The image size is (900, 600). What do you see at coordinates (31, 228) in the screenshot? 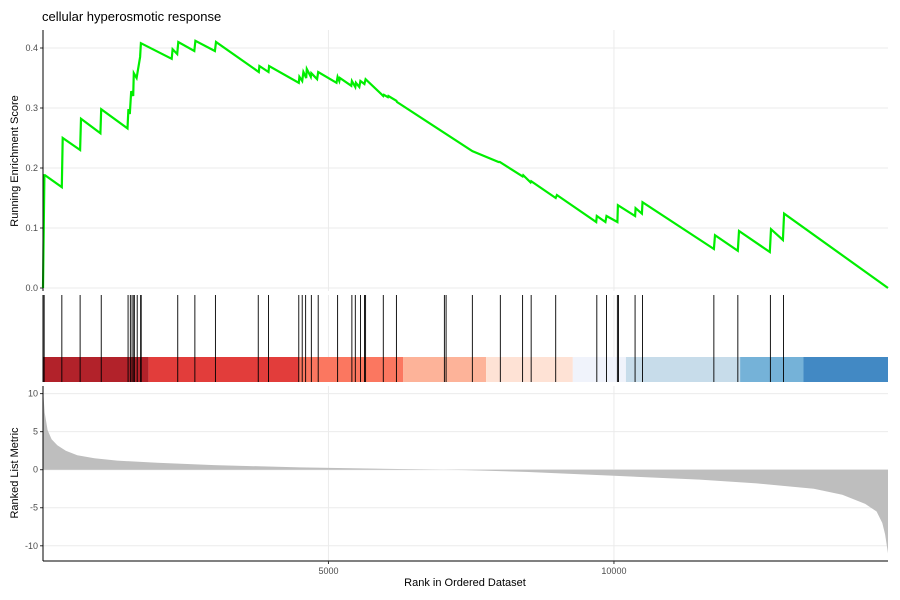
I see `y-tick-label-1: 0.1` at bounding box center [31, 228].